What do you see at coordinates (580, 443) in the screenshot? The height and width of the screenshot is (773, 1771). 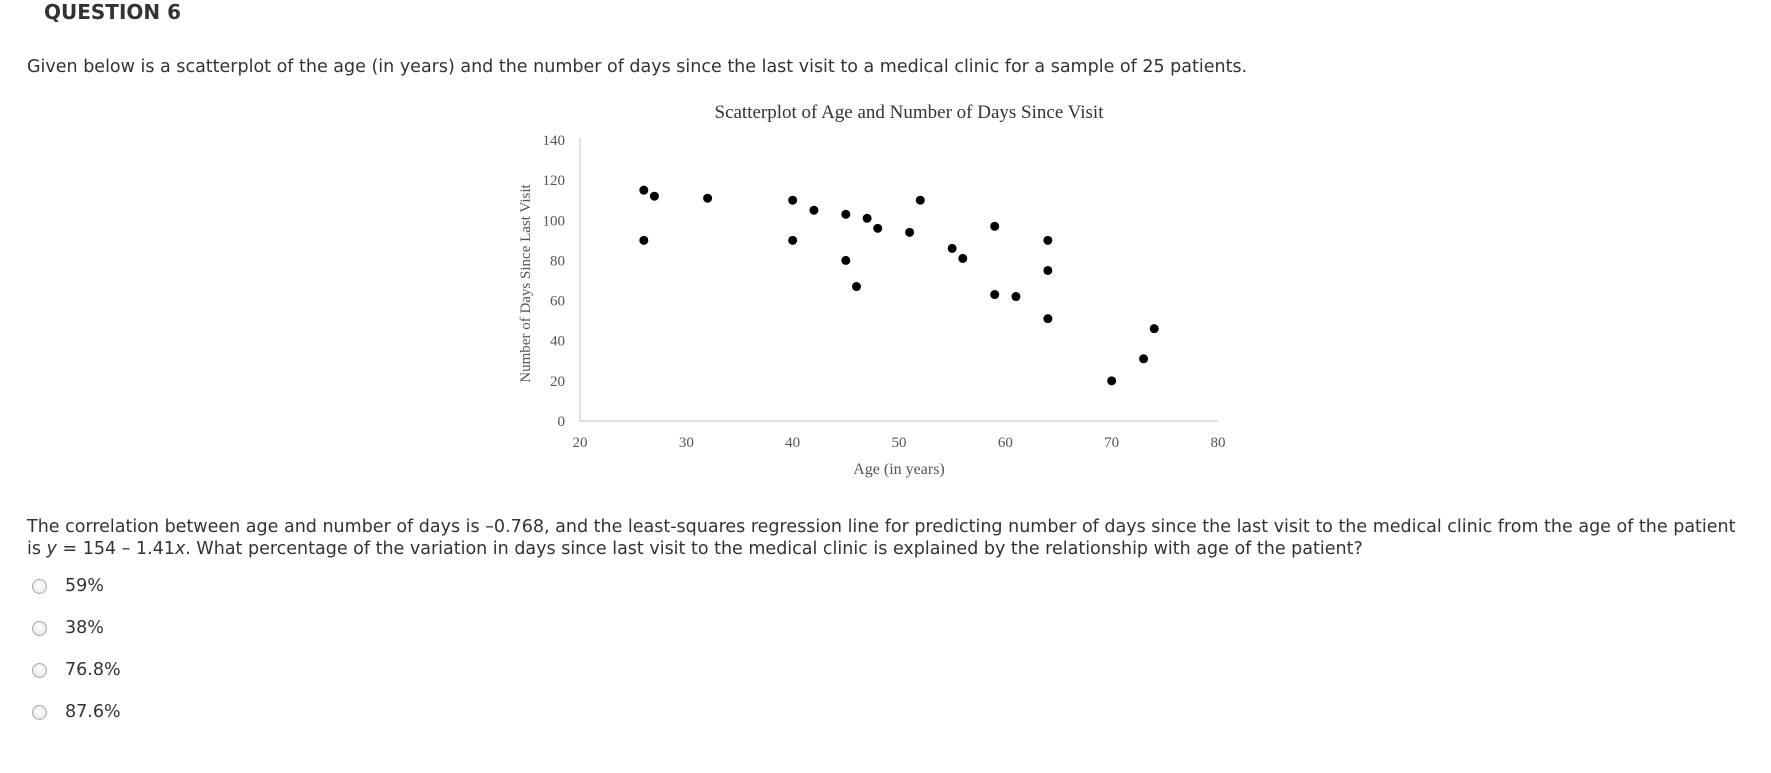 I see `x-tick-label: 20` at bounding box center [580, 443].